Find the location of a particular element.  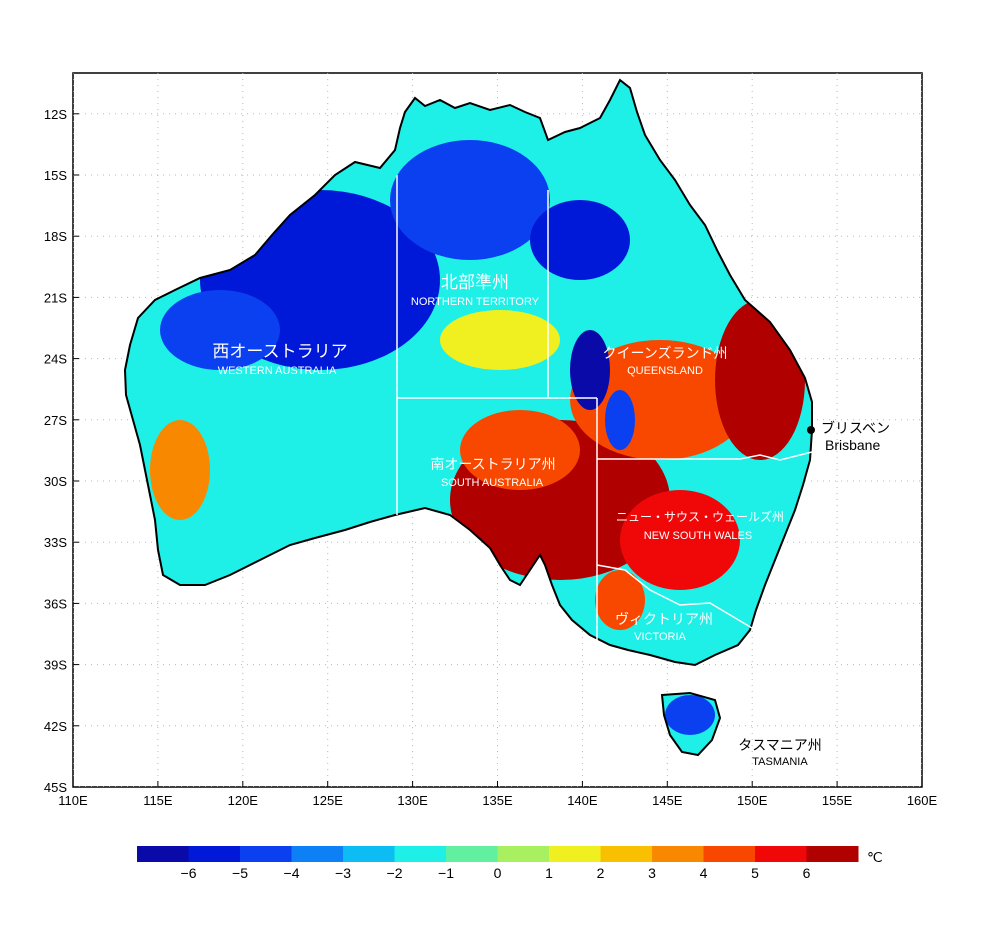

region-jp-tas: タスマニア州 is located at coordinates (780, 746).